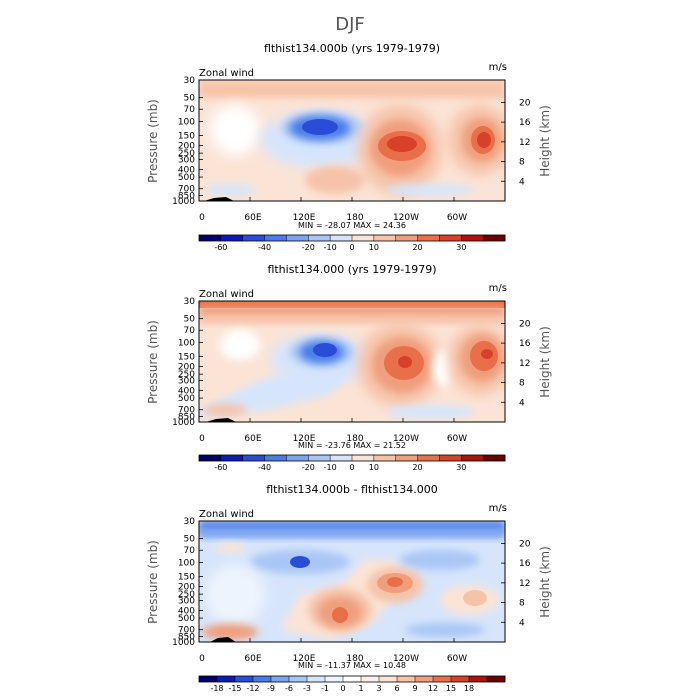  Describe the element at coordinates (226, 514) in the screenshot. I see `panel-3-variable-label: Zonal wind` at that location.